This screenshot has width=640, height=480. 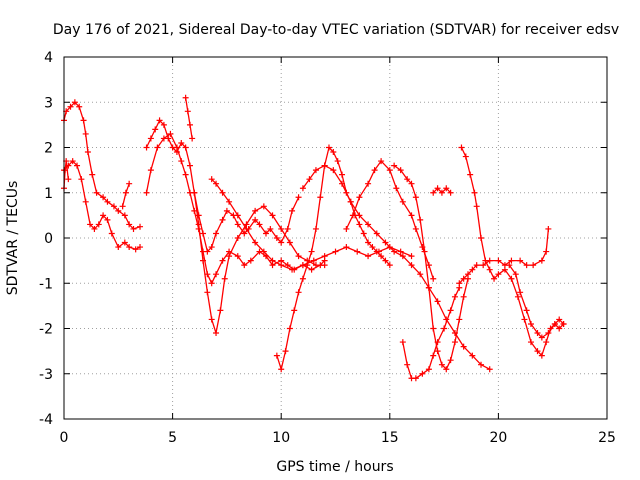 I want to click on y-tick-label: 0, so click(x=48, y=239).